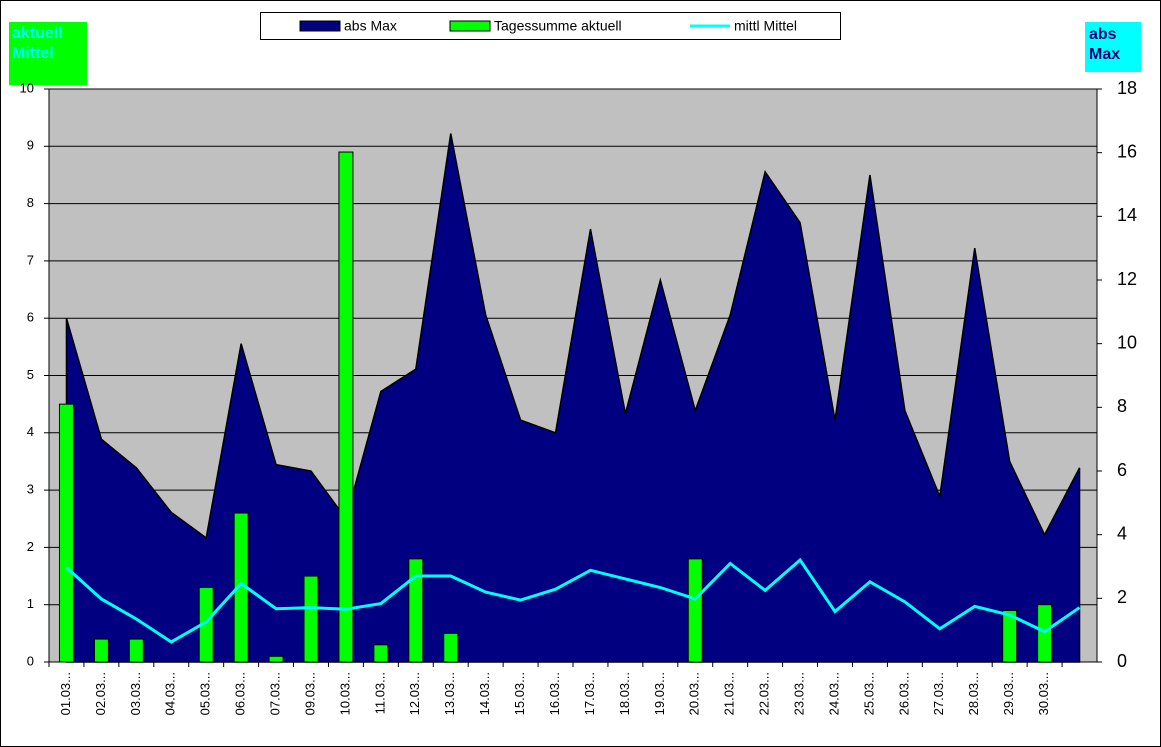  I want to click on y2-tick-label: 4, so click(1122, 533).